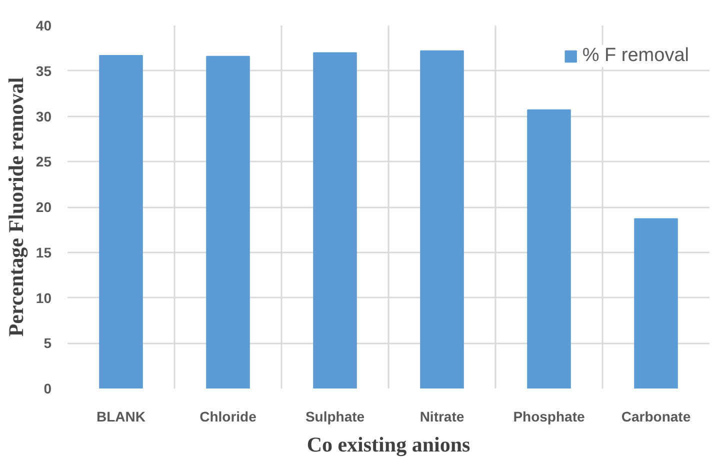 The width and height of the screenshot is (719, 459). What do you see at coordinates (656, 416) in the screenshot?
I see `x-tick-label: Carbonate` at bounding box center [656, 416].